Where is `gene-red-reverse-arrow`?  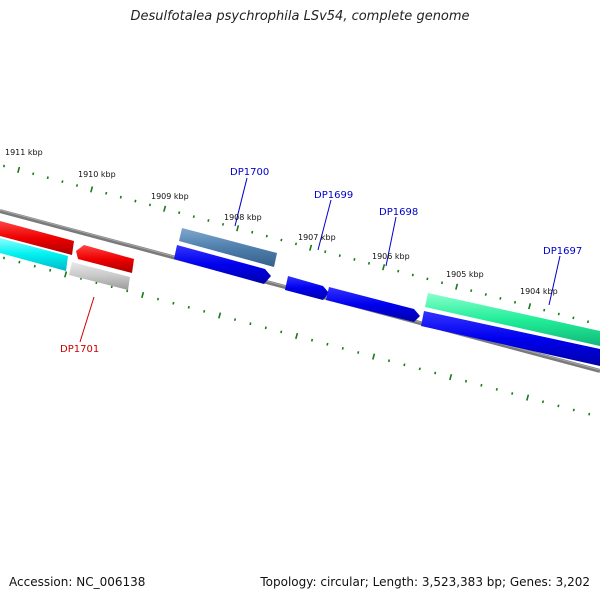 gene-red-reverse-arrow is located at coordinates (105, 259).